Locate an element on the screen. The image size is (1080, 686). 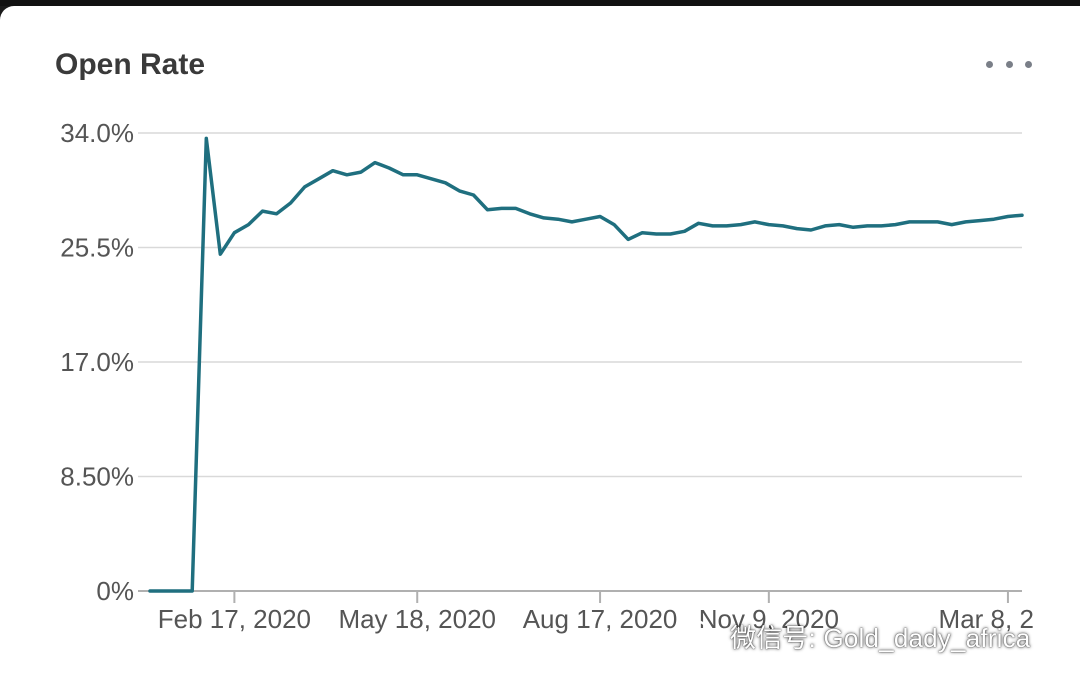
y-tick-label: 8.50% is located at coordinates (97, 477).